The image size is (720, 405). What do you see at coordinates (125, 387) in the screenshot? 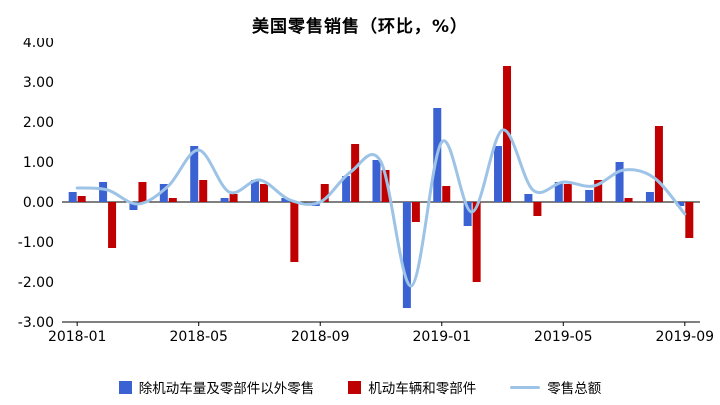
I see `legend-swatch-ex-auto-retail` at bounding box center [125, 387].